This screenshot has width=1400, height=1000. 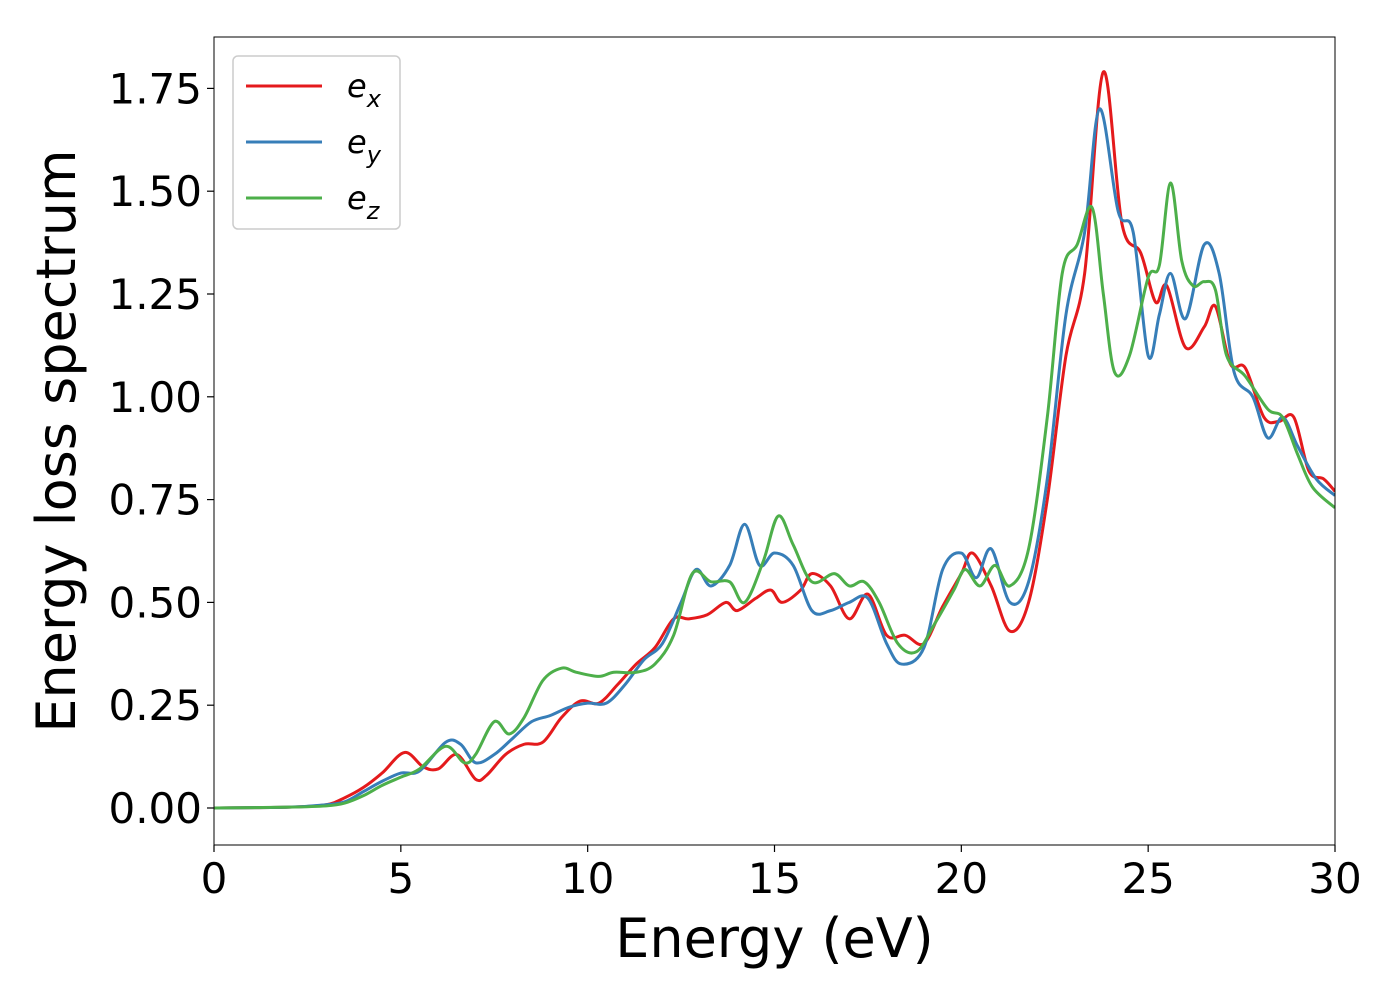 What do you see at coordinates (56, 440) in the screenshot?
I see `y-axis-label: Energy loss spectrum` at bounding box center [56, 440].